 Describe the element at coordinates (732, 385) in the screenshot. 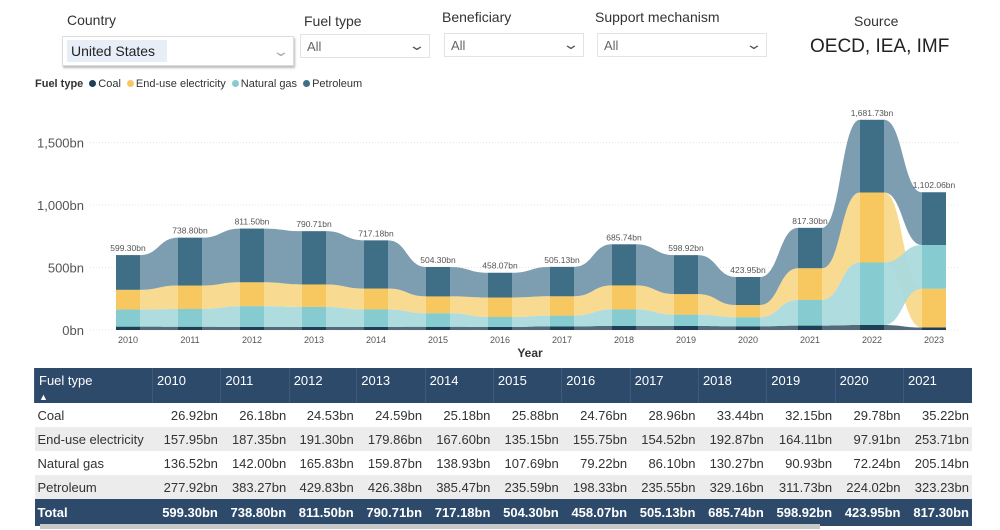

I see `column-header-year: 2018` at that location.